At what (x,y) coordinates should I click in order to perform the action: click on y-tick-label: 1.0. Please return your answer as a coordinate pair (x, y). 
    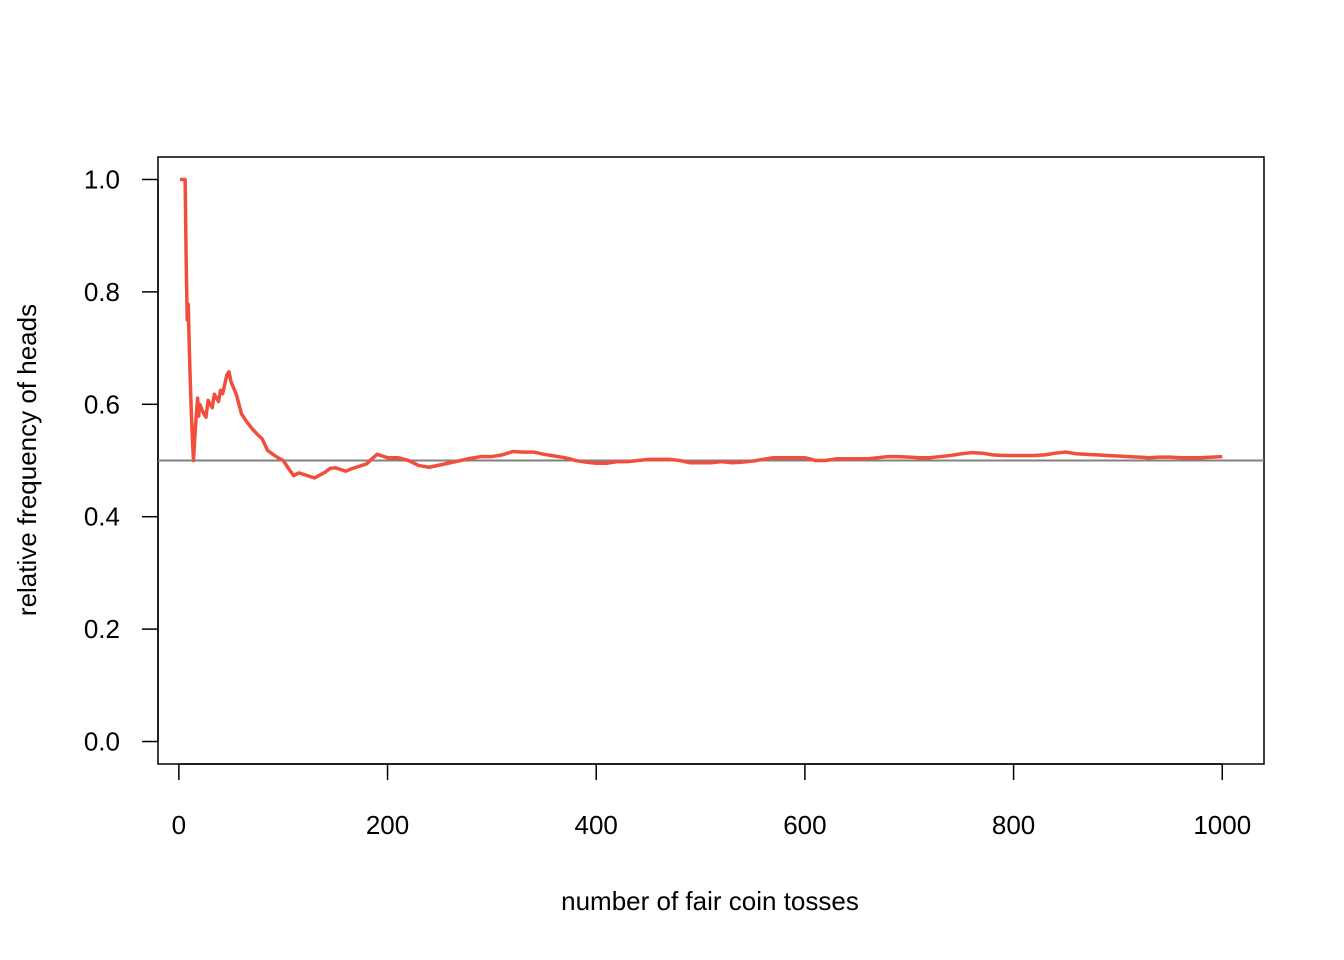
    Looking at the image, I should click on (102, 179).